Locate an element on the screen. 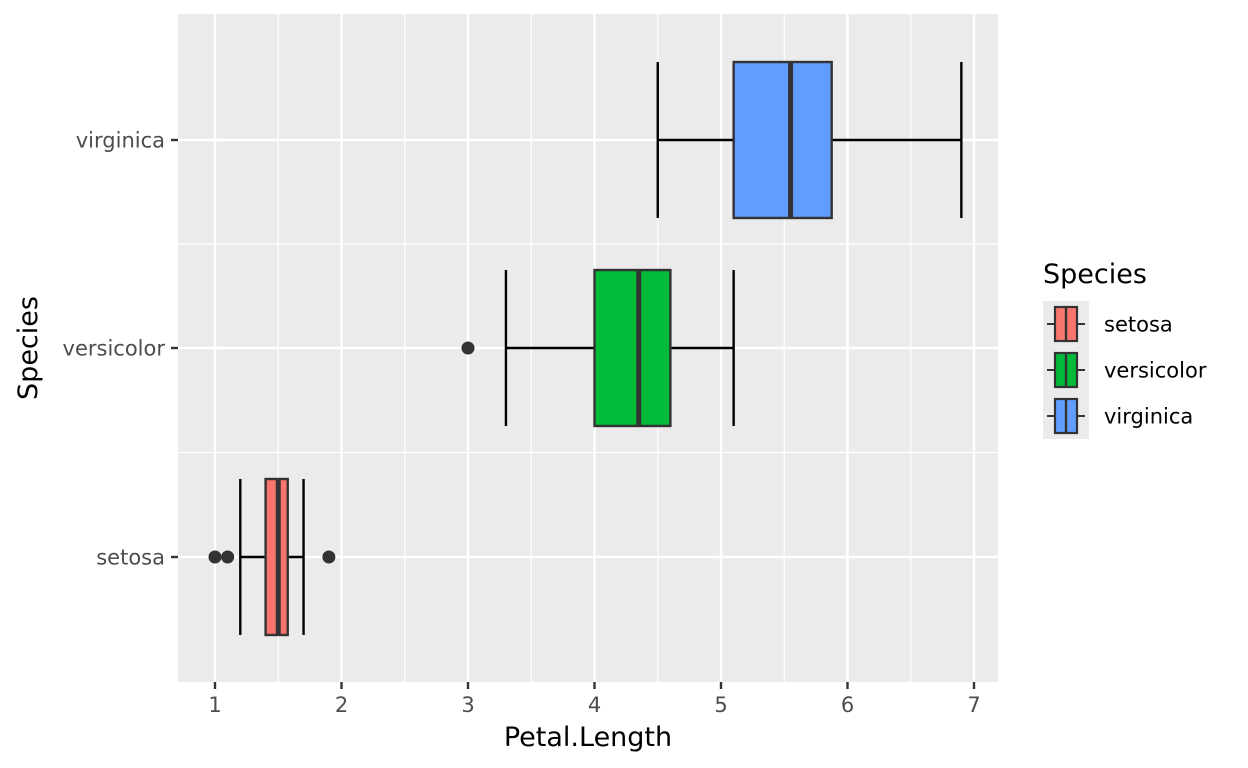 The height and width of the screenshot is (768, 1248). x-axis-title: Petal.Length is located at coordinates (588, 737).